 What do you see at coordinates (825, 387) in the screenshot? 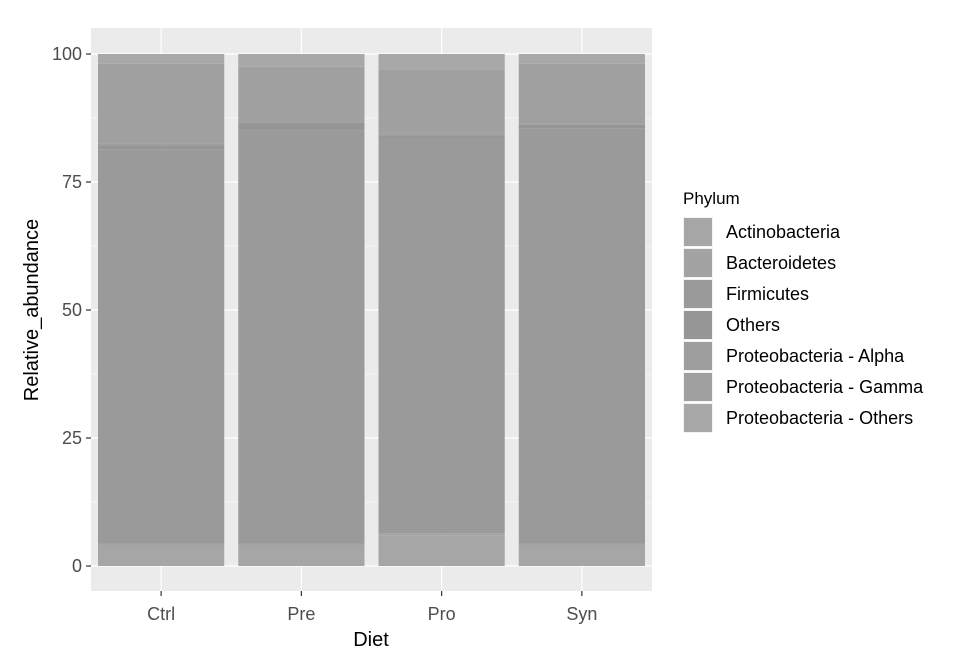
I see `legend-label: Proteobacteria - Gamma` at bounding box center [825, 387].